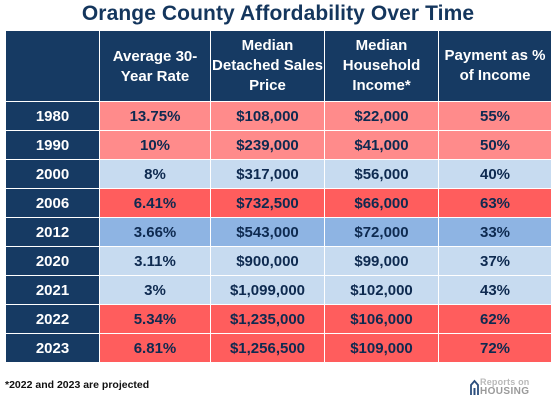 The width and height of the screenshot is (556, 404). I want to click on table-row: 1990 10% $239,000 $41,000 50%, so click(278, 145).